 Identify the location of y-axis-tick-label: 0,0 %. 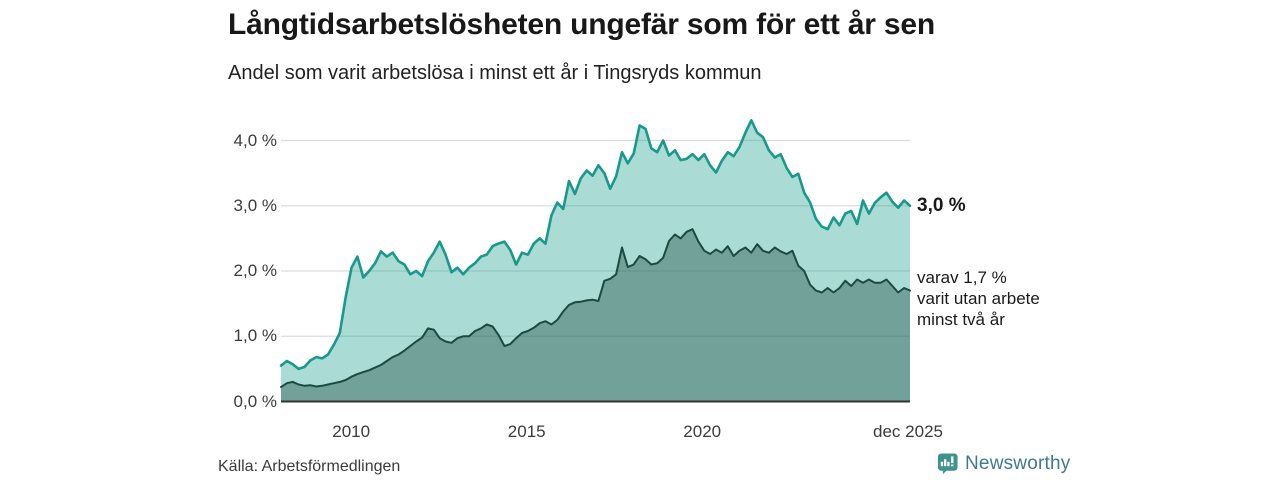
(255, 401).